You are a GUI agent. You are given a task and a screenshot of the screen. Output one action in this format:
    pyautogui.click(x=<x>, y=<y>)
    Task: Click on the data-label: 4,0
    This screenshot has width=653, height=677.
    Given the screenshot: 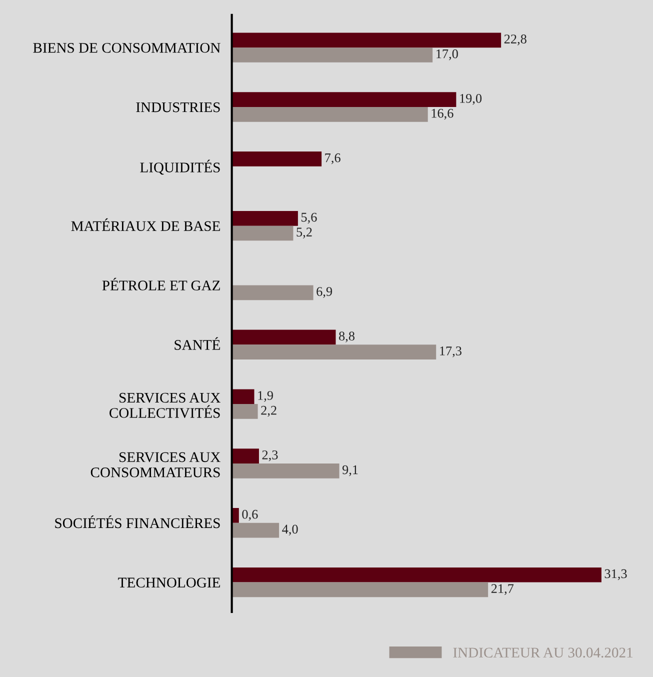 What is the action you would take?
    pyautogui.click(x=290, y=530)
    